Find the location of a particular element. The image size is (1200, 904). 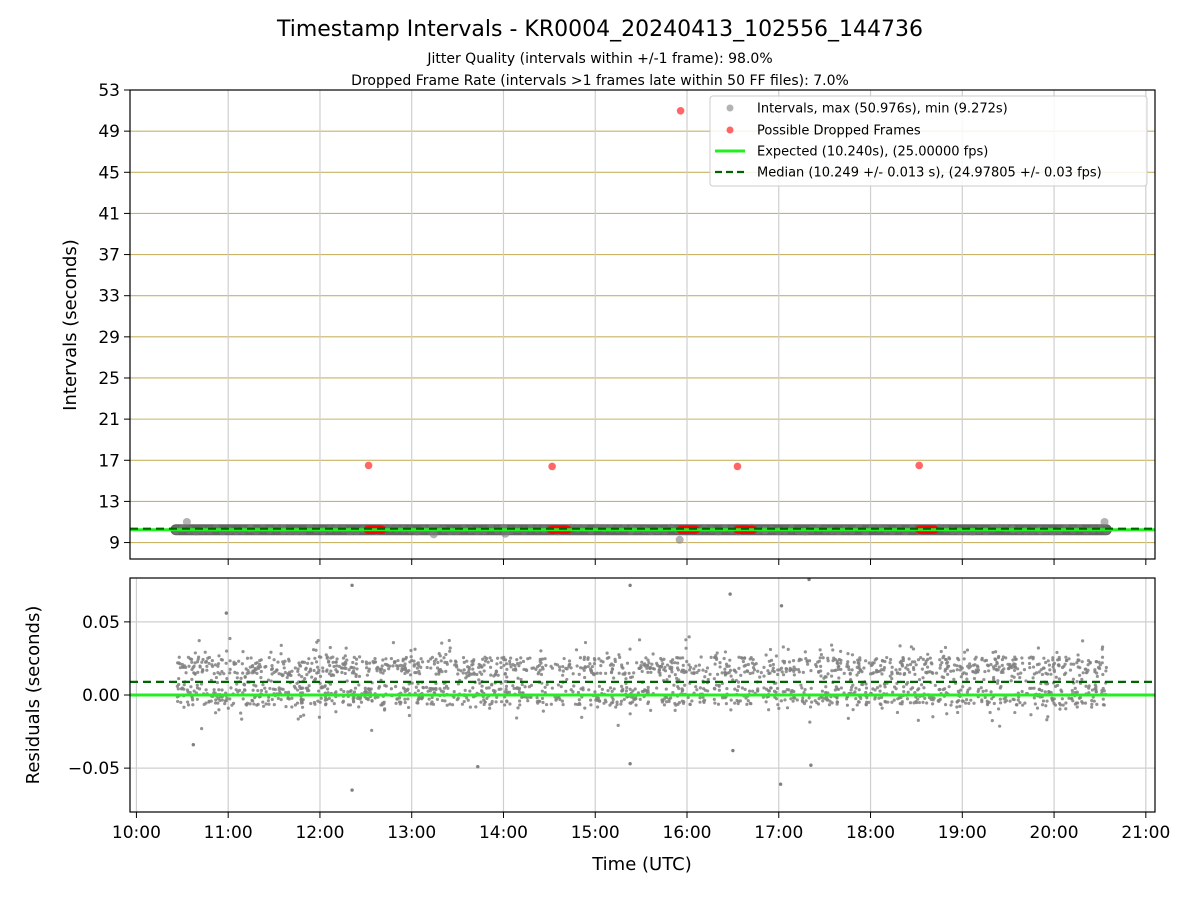

x-axis-label: Time (UTC) is located at coordinates (641, 864).